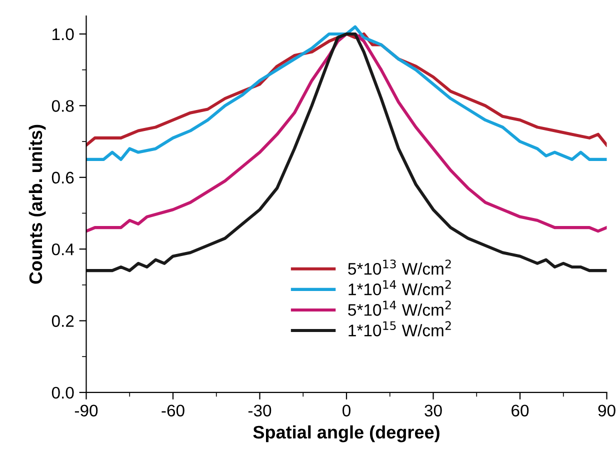 This screenshot has width=616, height=459. Describe the element at coordinates (37, 204) in the screenshot. I see `y-axis-title: Counts (arb. units)` at that location.